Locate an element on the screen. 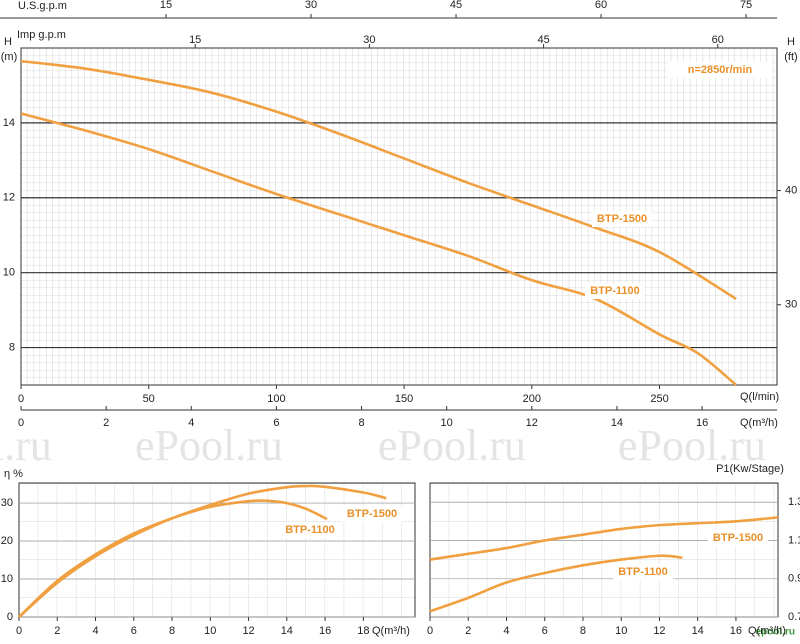  y-tick-label: 14 is located at coordinates (9, 123).